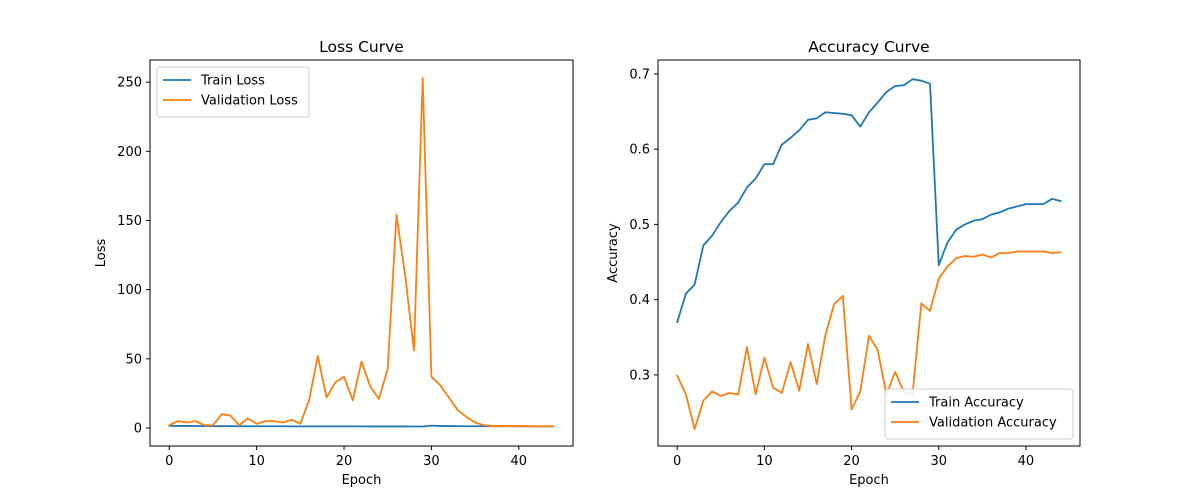 The image size is (1200, 500). What do you see at coordinates (639, 225) in the screenshot?
I see `accuracy-ytick-label: 0.5` at bounding box center [639, 225].